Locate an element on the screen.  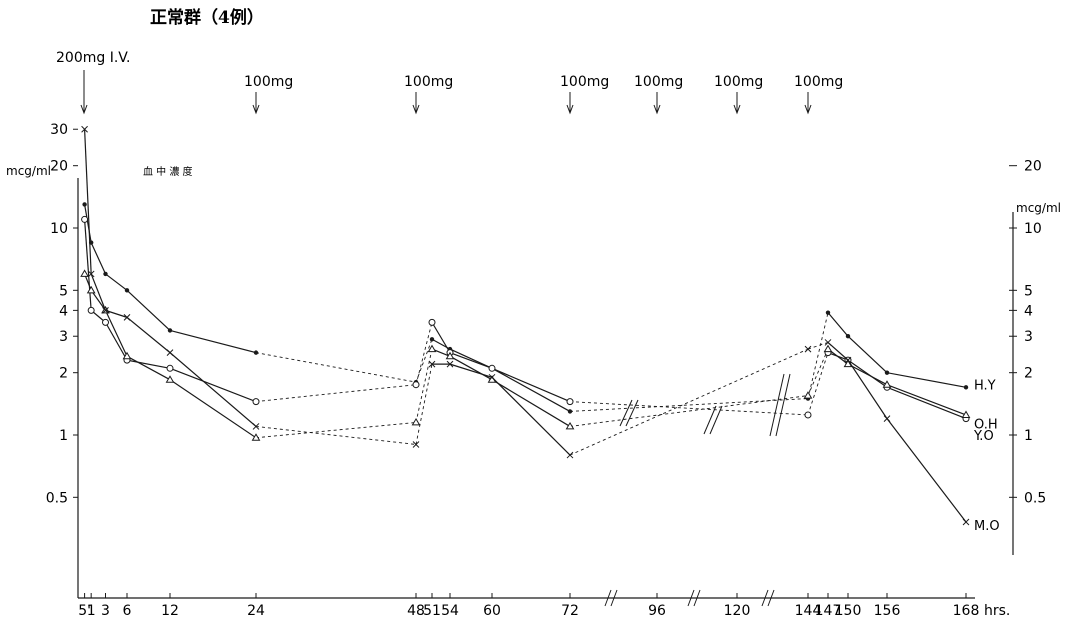
left-y-tick-label: 1 is located at coordinates (63, 436).